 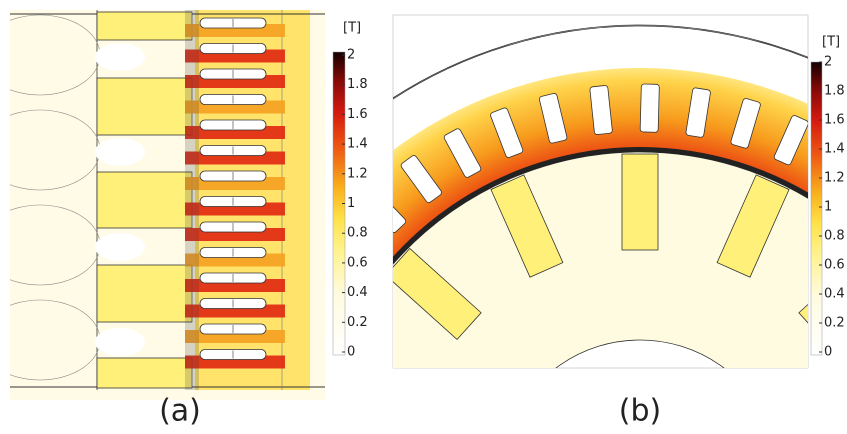 What do you see at coordinates (600, 62) in the screenshot?
I see `outer-arc` at bounding box center [600, 62].